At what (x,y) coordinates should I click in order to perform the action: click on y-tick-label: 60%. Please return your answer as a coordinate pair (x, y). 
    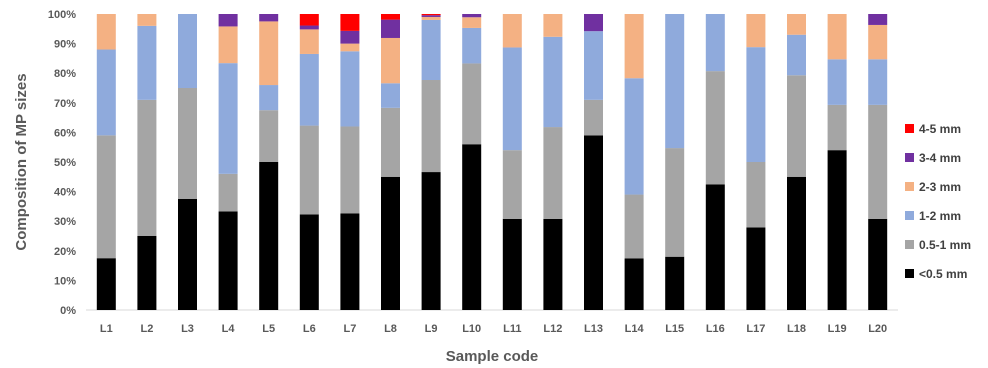
    Looking at the image, I should click on (65, 133).